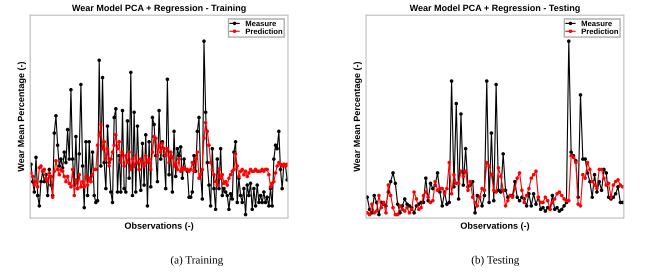 The height and width of the screenshot is (276, 656). I want to click on chart-title: Wear Model PCA + Regression - Training, so click(159, 8).